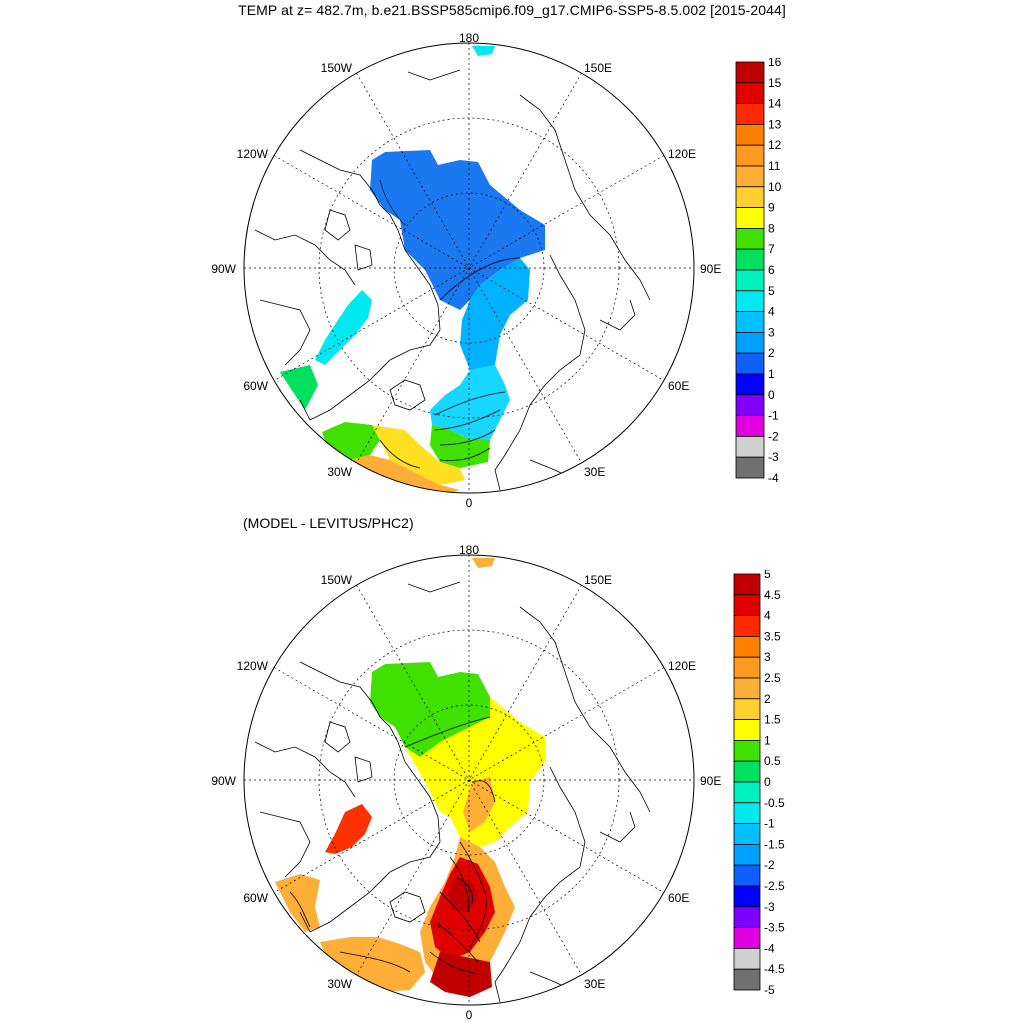  What do you see at coordinates (767, 699) in the screenshot?
I see `bottom-colorbar-tick-label: 2` at bounding box center [767, 699].